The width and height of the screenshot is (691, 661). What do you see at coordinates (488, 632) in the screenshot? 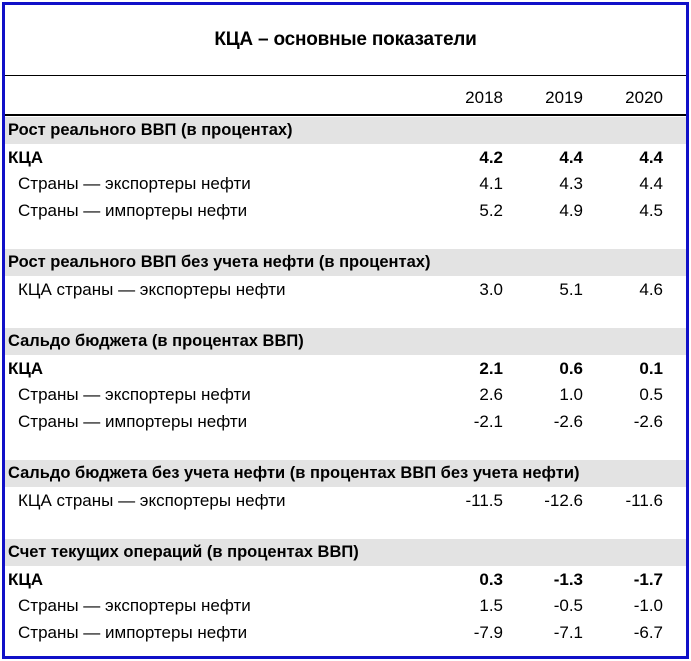
I see `cell-2018: -7.9` at bounding box center [488, 632].